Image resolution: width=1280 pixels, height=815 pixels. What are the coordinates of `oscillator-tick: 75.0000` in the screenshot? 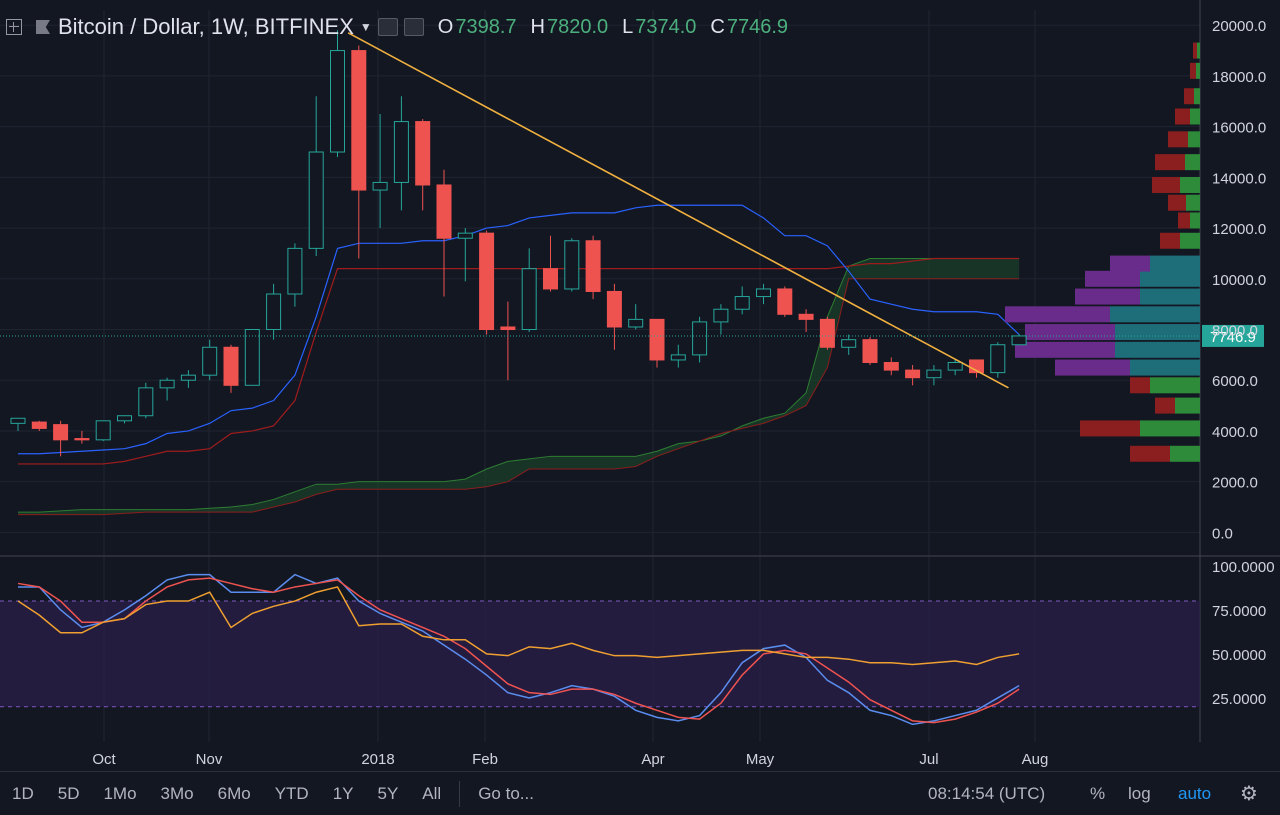 It's located at (1239, 611).